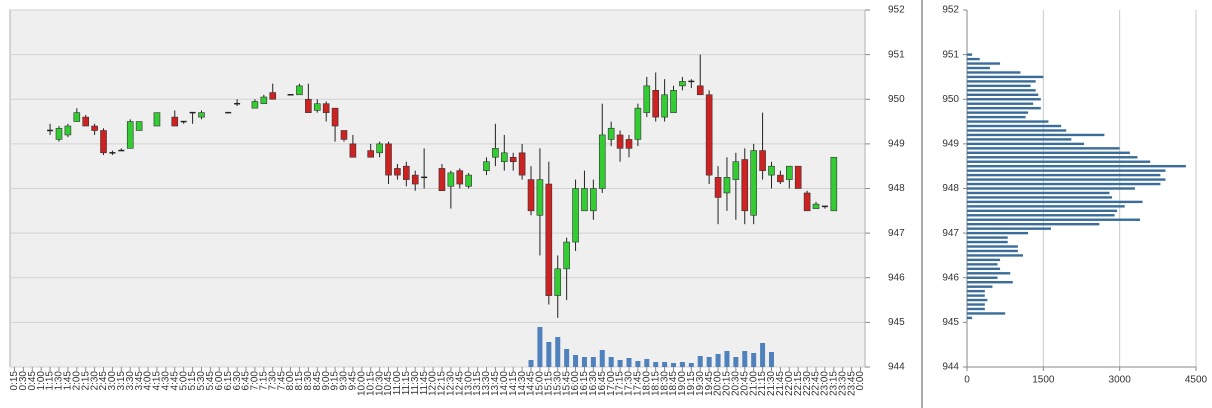 This screenshot has height=408, width=1212. What do you see at coordinates (290, 381) in the screenshot?
I see `x-tick-label: 8:00` at bounding box center [290, 381].